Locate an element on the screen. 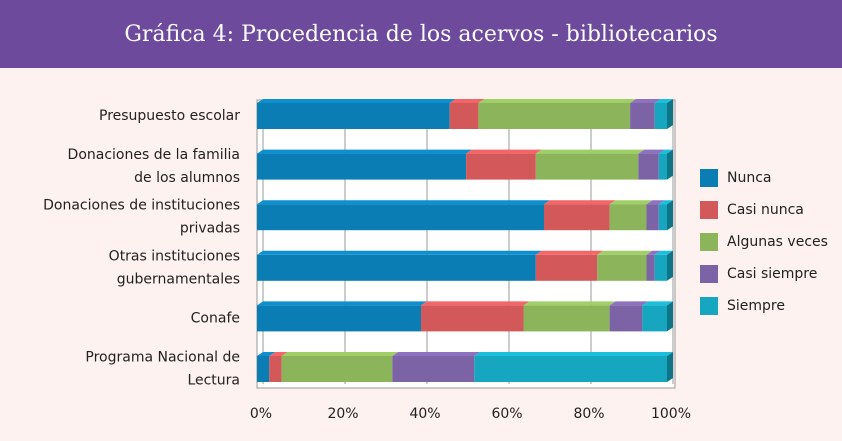 This screenshot has width=842, height=441. legend-label: Casi nunca is located at coordinates (765, 210).